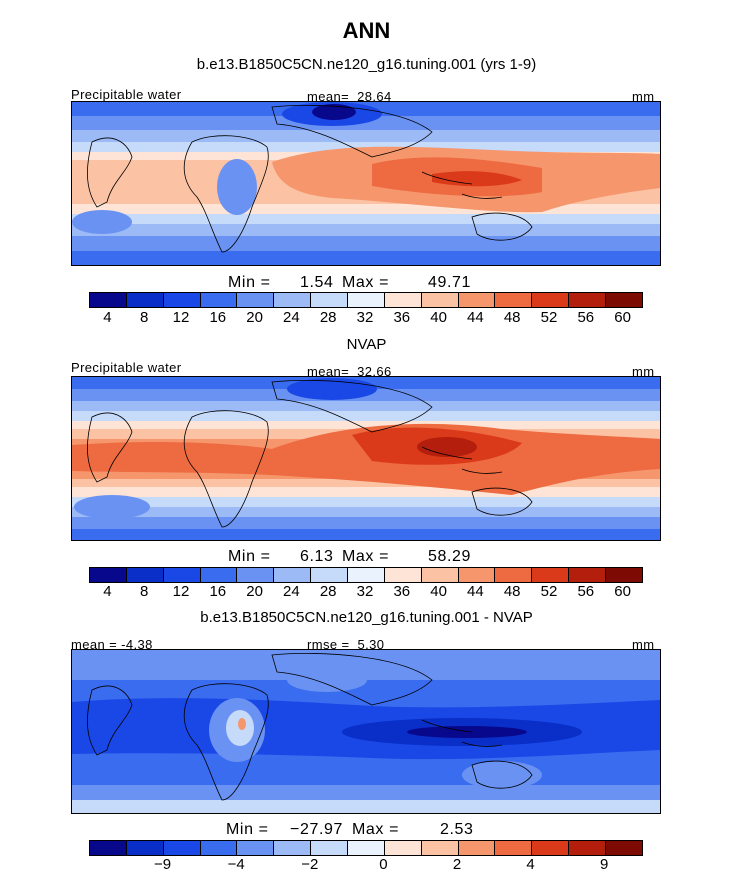 The height and width of the screenshot is (878, 733). I want to click on panel-2-max-value: 58.29, so click(450, 556).